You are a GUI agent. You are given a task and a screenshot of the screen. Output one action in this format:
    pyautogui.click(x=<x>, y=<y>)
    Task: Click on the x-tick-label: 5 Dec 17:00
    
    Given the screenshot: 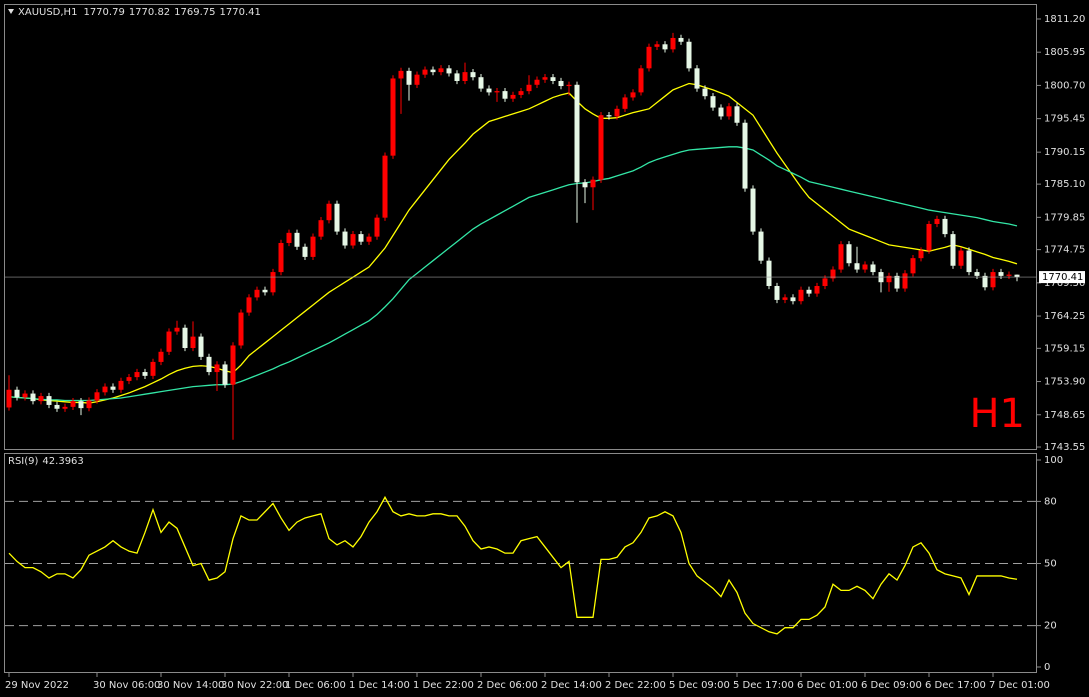 What is the action you would take?
    pyautogui.click(x=763, y=685)
    